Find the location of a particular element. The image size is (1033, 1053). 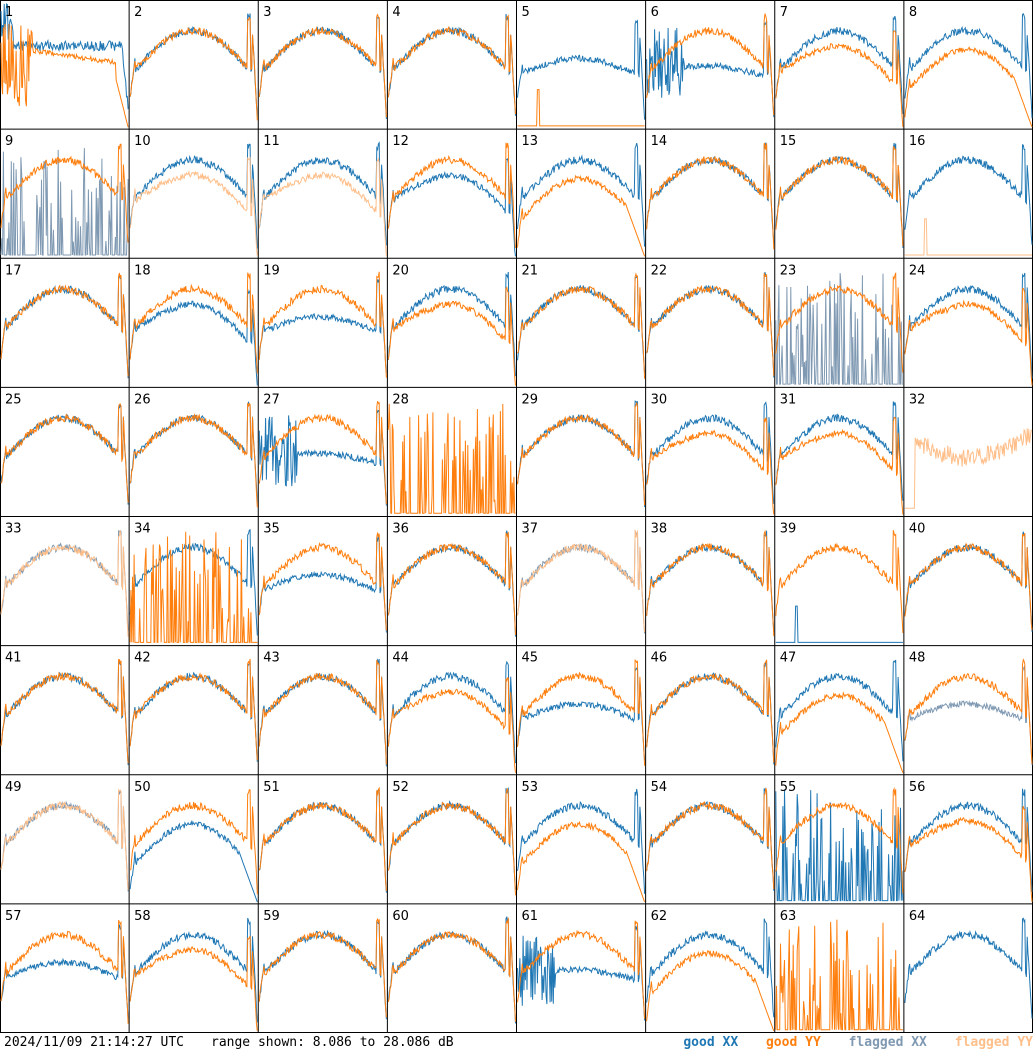

panel-label: 50 is located at coordinates (142, 787).